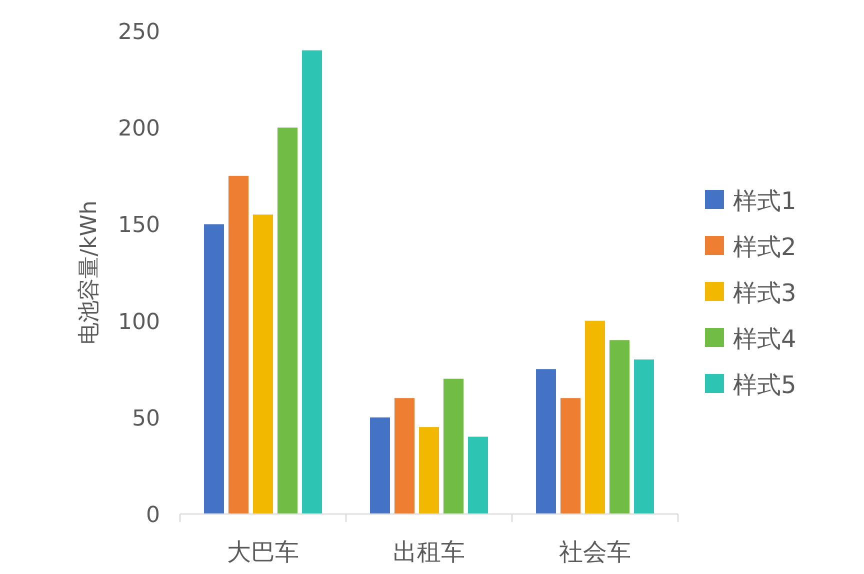  Describe the element at coordinates (139, 322) in the screenshot. I see `y-tick-label: 100` at that location.